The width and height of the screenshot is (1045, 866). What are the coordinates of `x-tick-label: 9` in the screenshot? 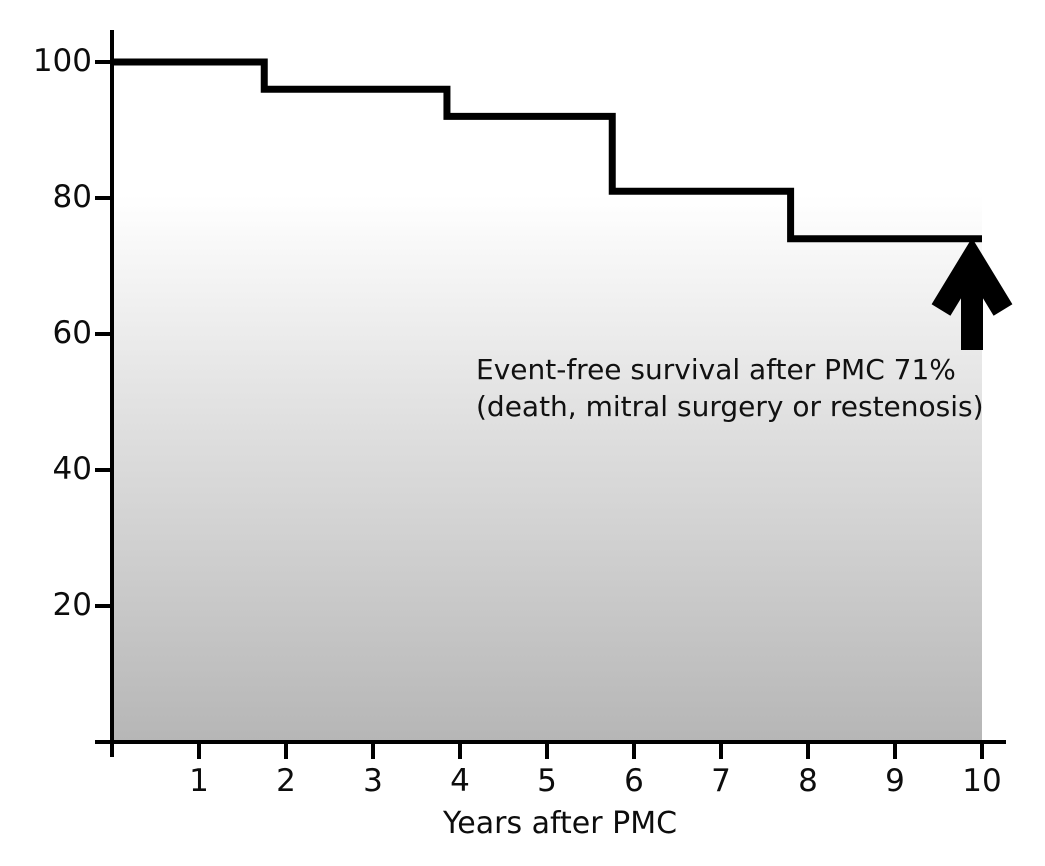 It's located at (895, 781).